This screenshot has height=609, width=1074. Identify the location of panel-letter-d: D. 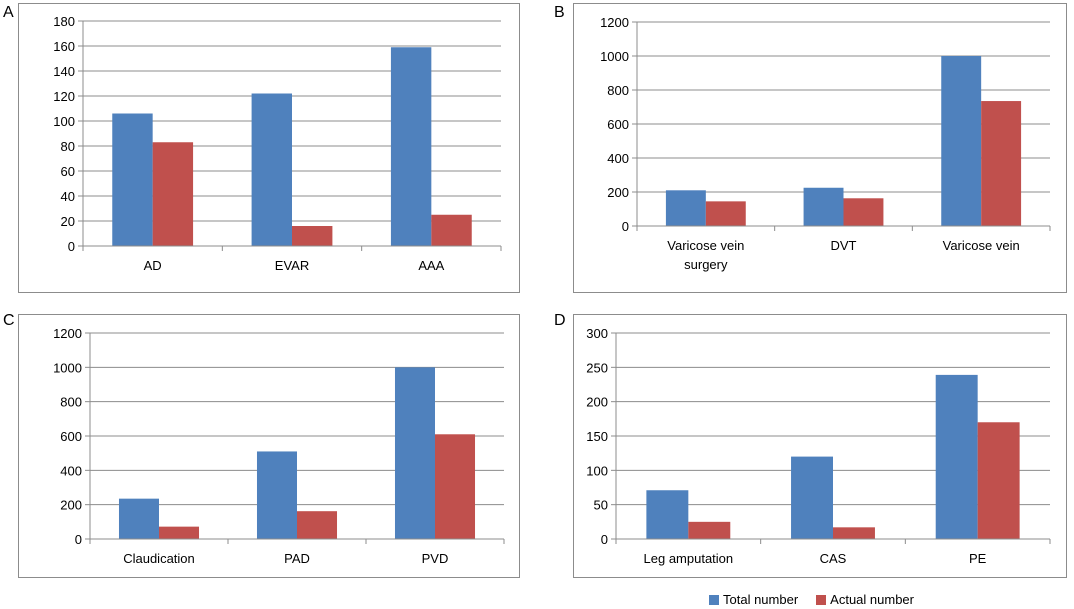
(560, 320).